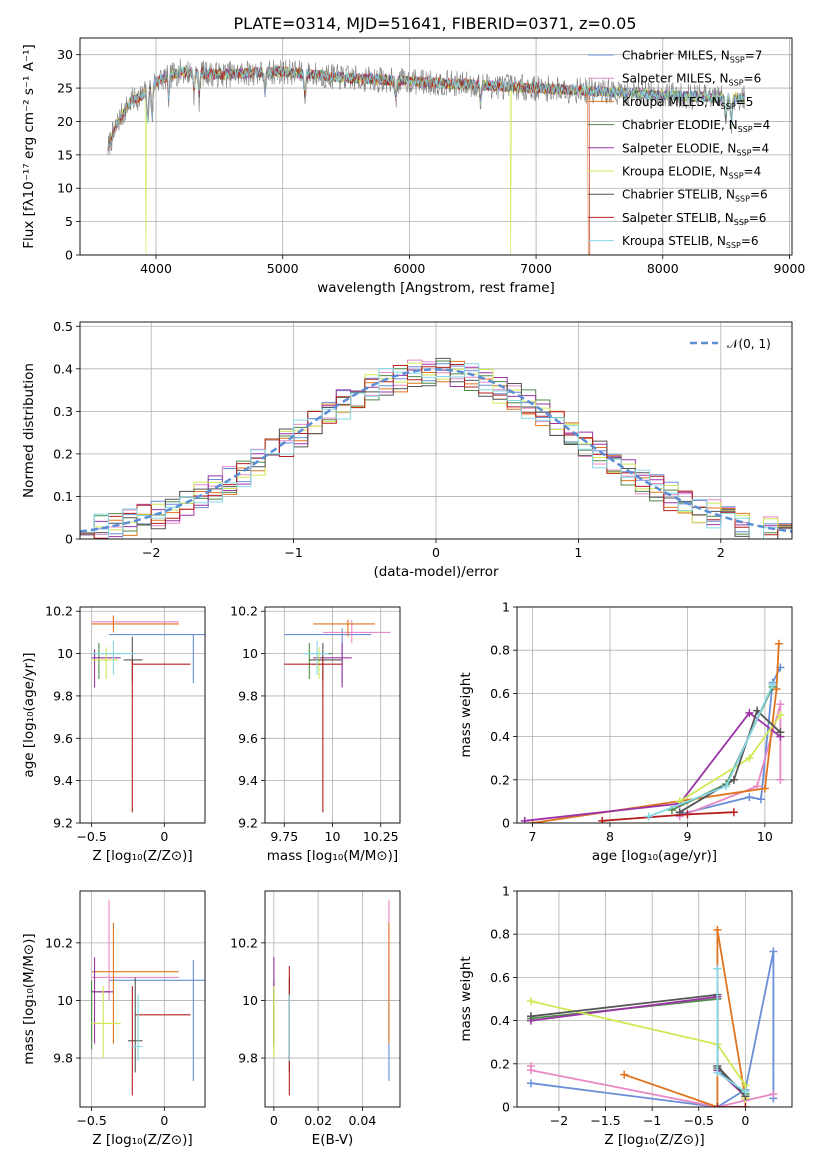 This screenshot has width=819, height=1170. What do you see at coordinates (687, 103) in the screenshot?
I see `legend-label: Kroupa MILES, NSSP=5` at bounding box center [687, 103].